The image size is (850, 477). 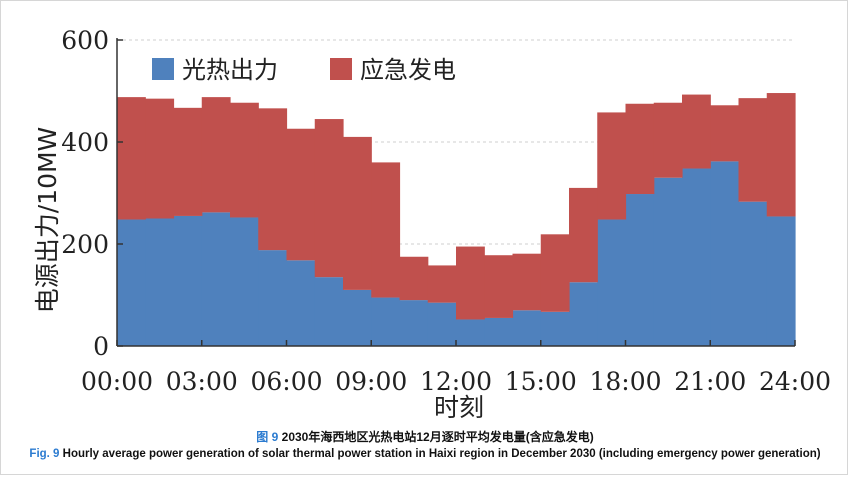 What do you see at coordinates (781, 281) in the screenshot?
I see `bar-solar-thermal-h23` at bounding box center [781, 281].